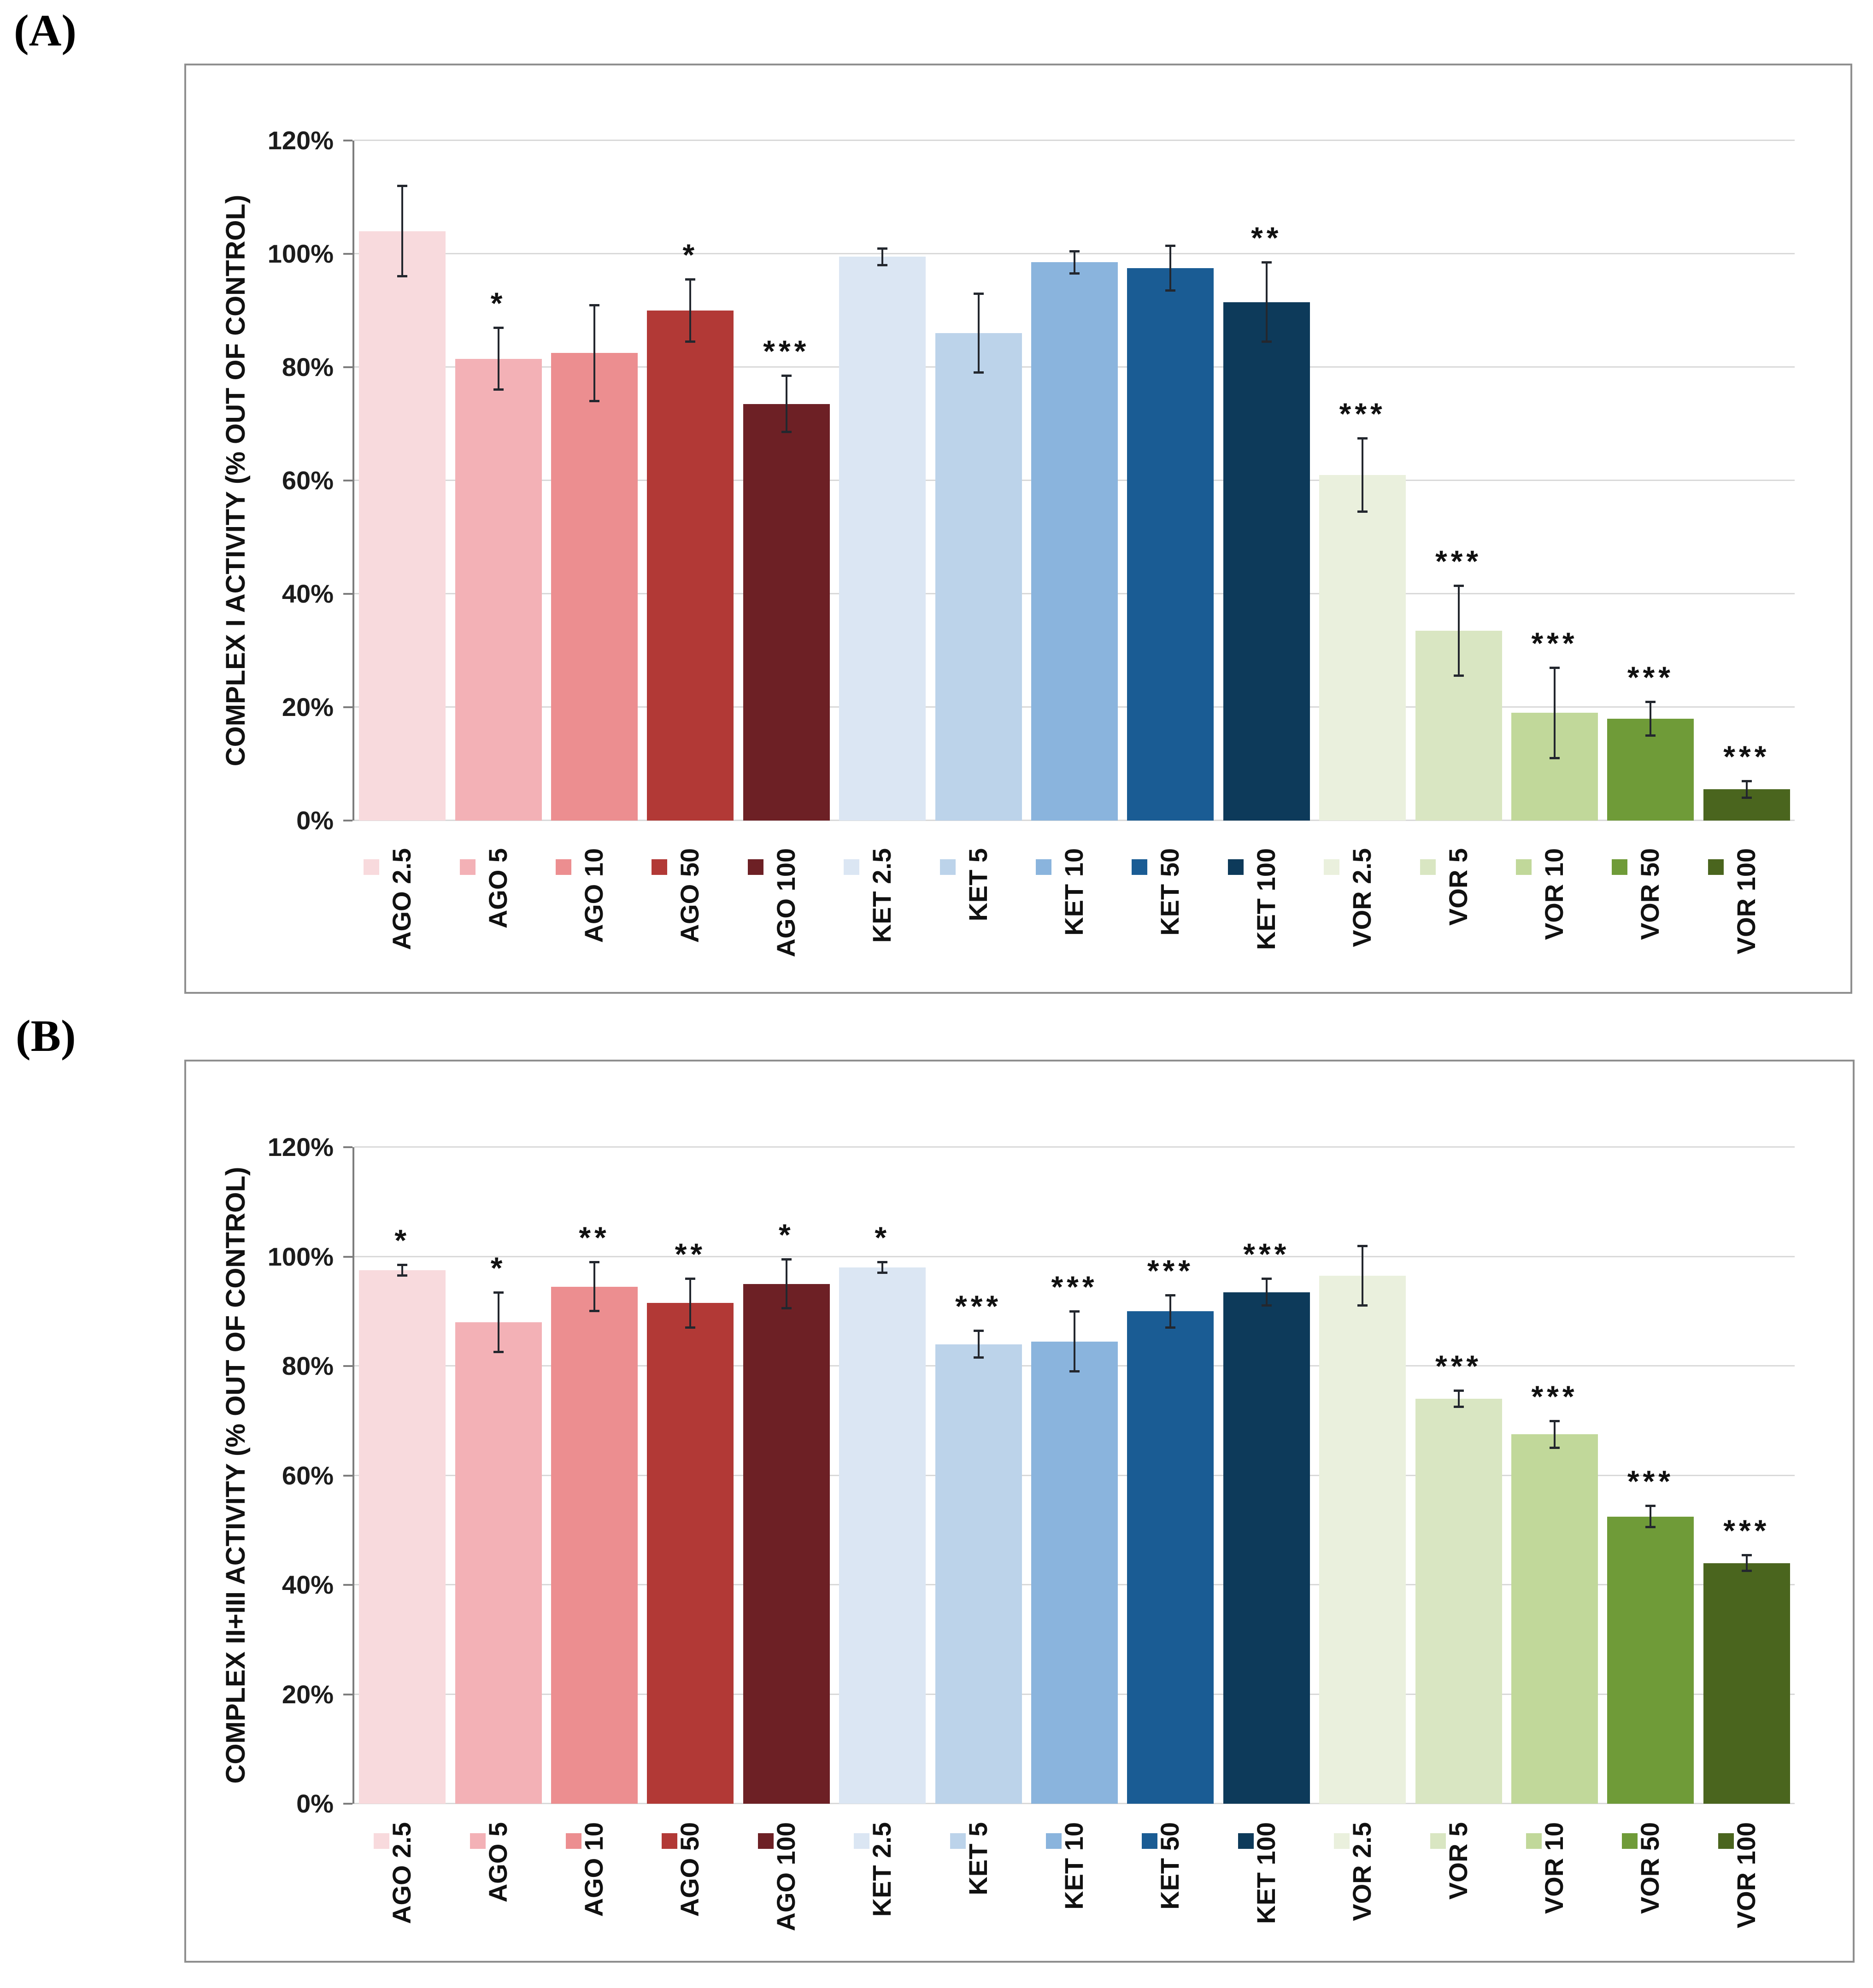 The height and width of the screenshot is (1988, 1873). What do you see at coordinates (1074, 1256) in the screenshot?
I see `gridline` at bounding box center [1074, 1256].